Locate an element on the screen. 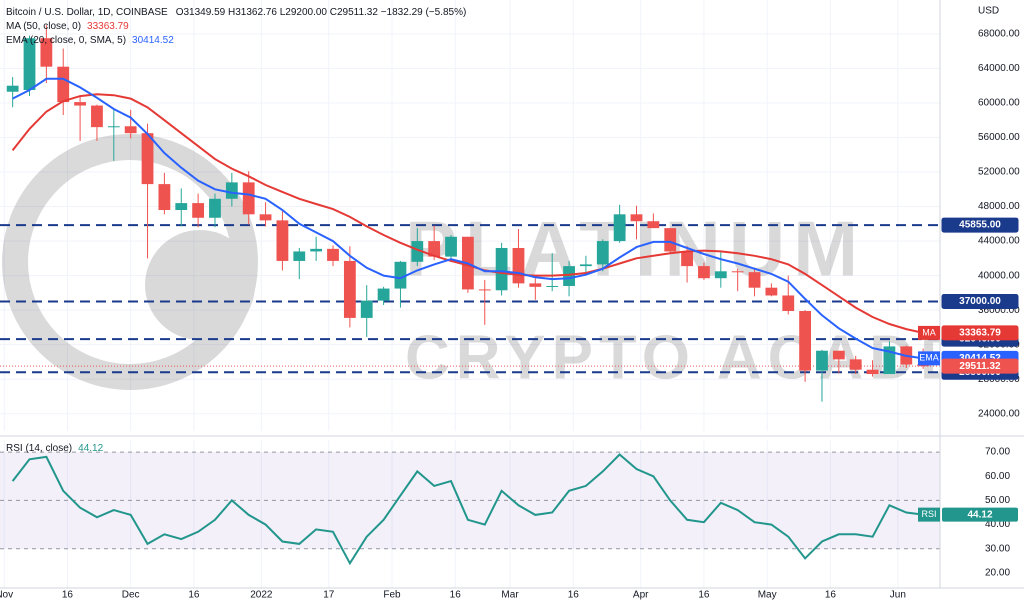 The width and height of the screenshot is (1024, 602). x-tick-label: Nov is located at coordinates (6, 595).